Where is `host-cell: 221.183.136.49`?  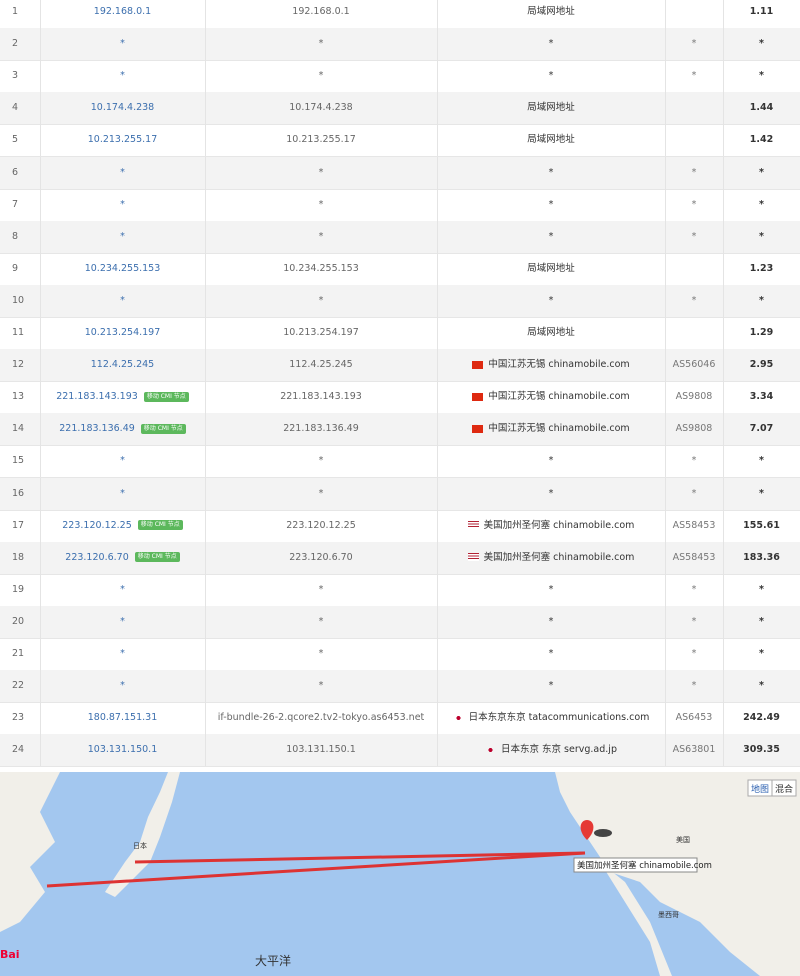
host-cell: 221.183.136.49 is located at coordinates (321, 429).